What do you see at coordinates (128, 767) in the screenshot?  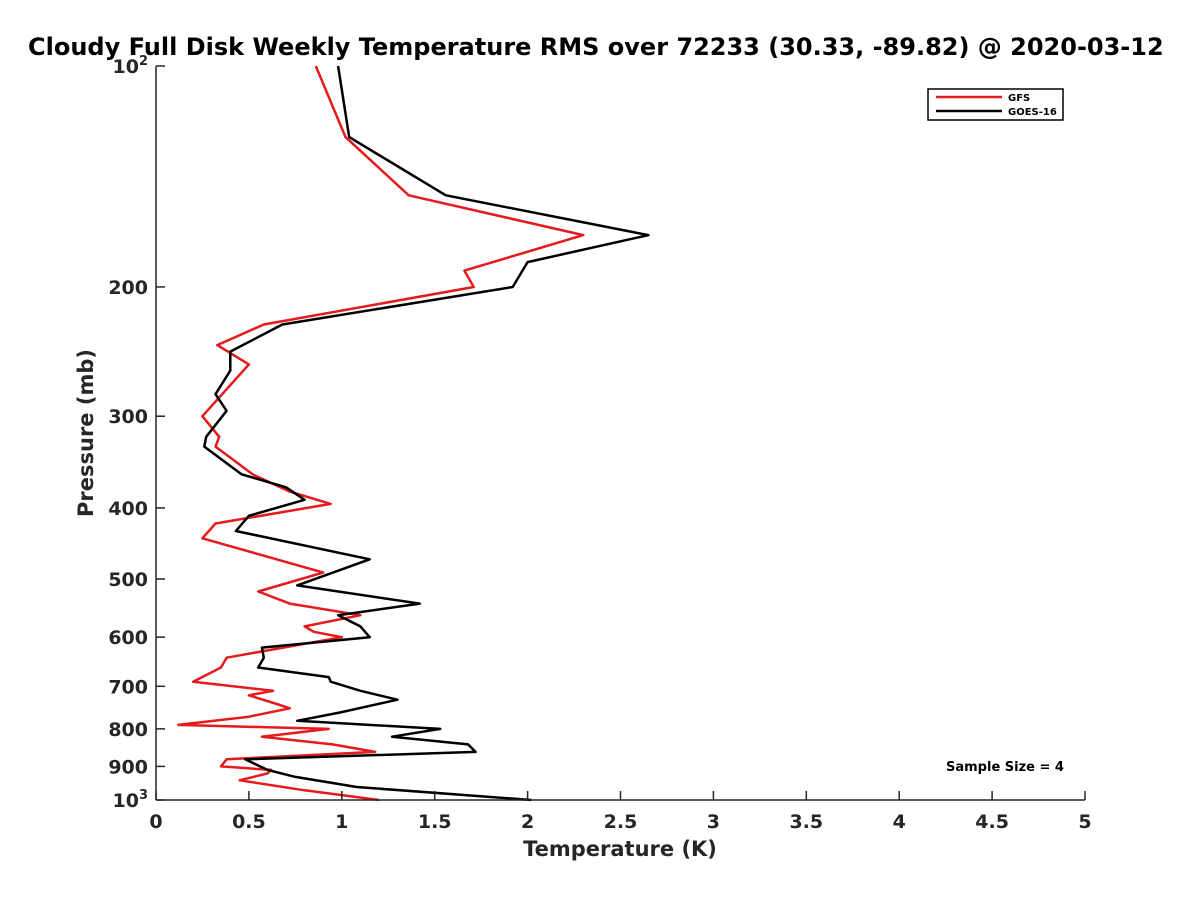 I see `y-tick-label: 900` at bounding box center [128, 767].